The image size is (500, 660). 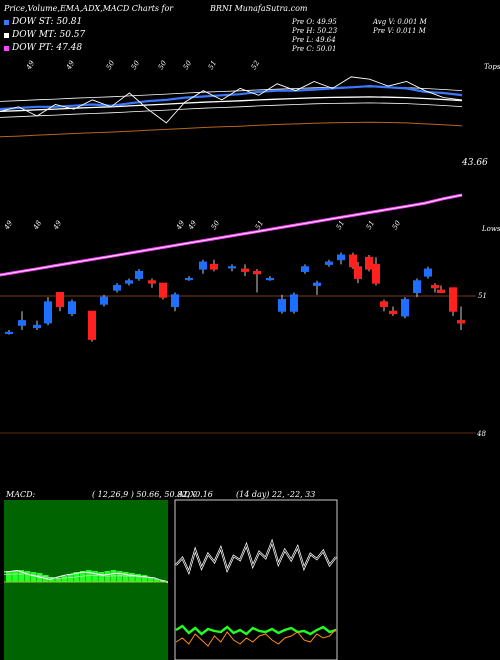 I want to click on level-51-label: 51, so click(x=482, y=296).